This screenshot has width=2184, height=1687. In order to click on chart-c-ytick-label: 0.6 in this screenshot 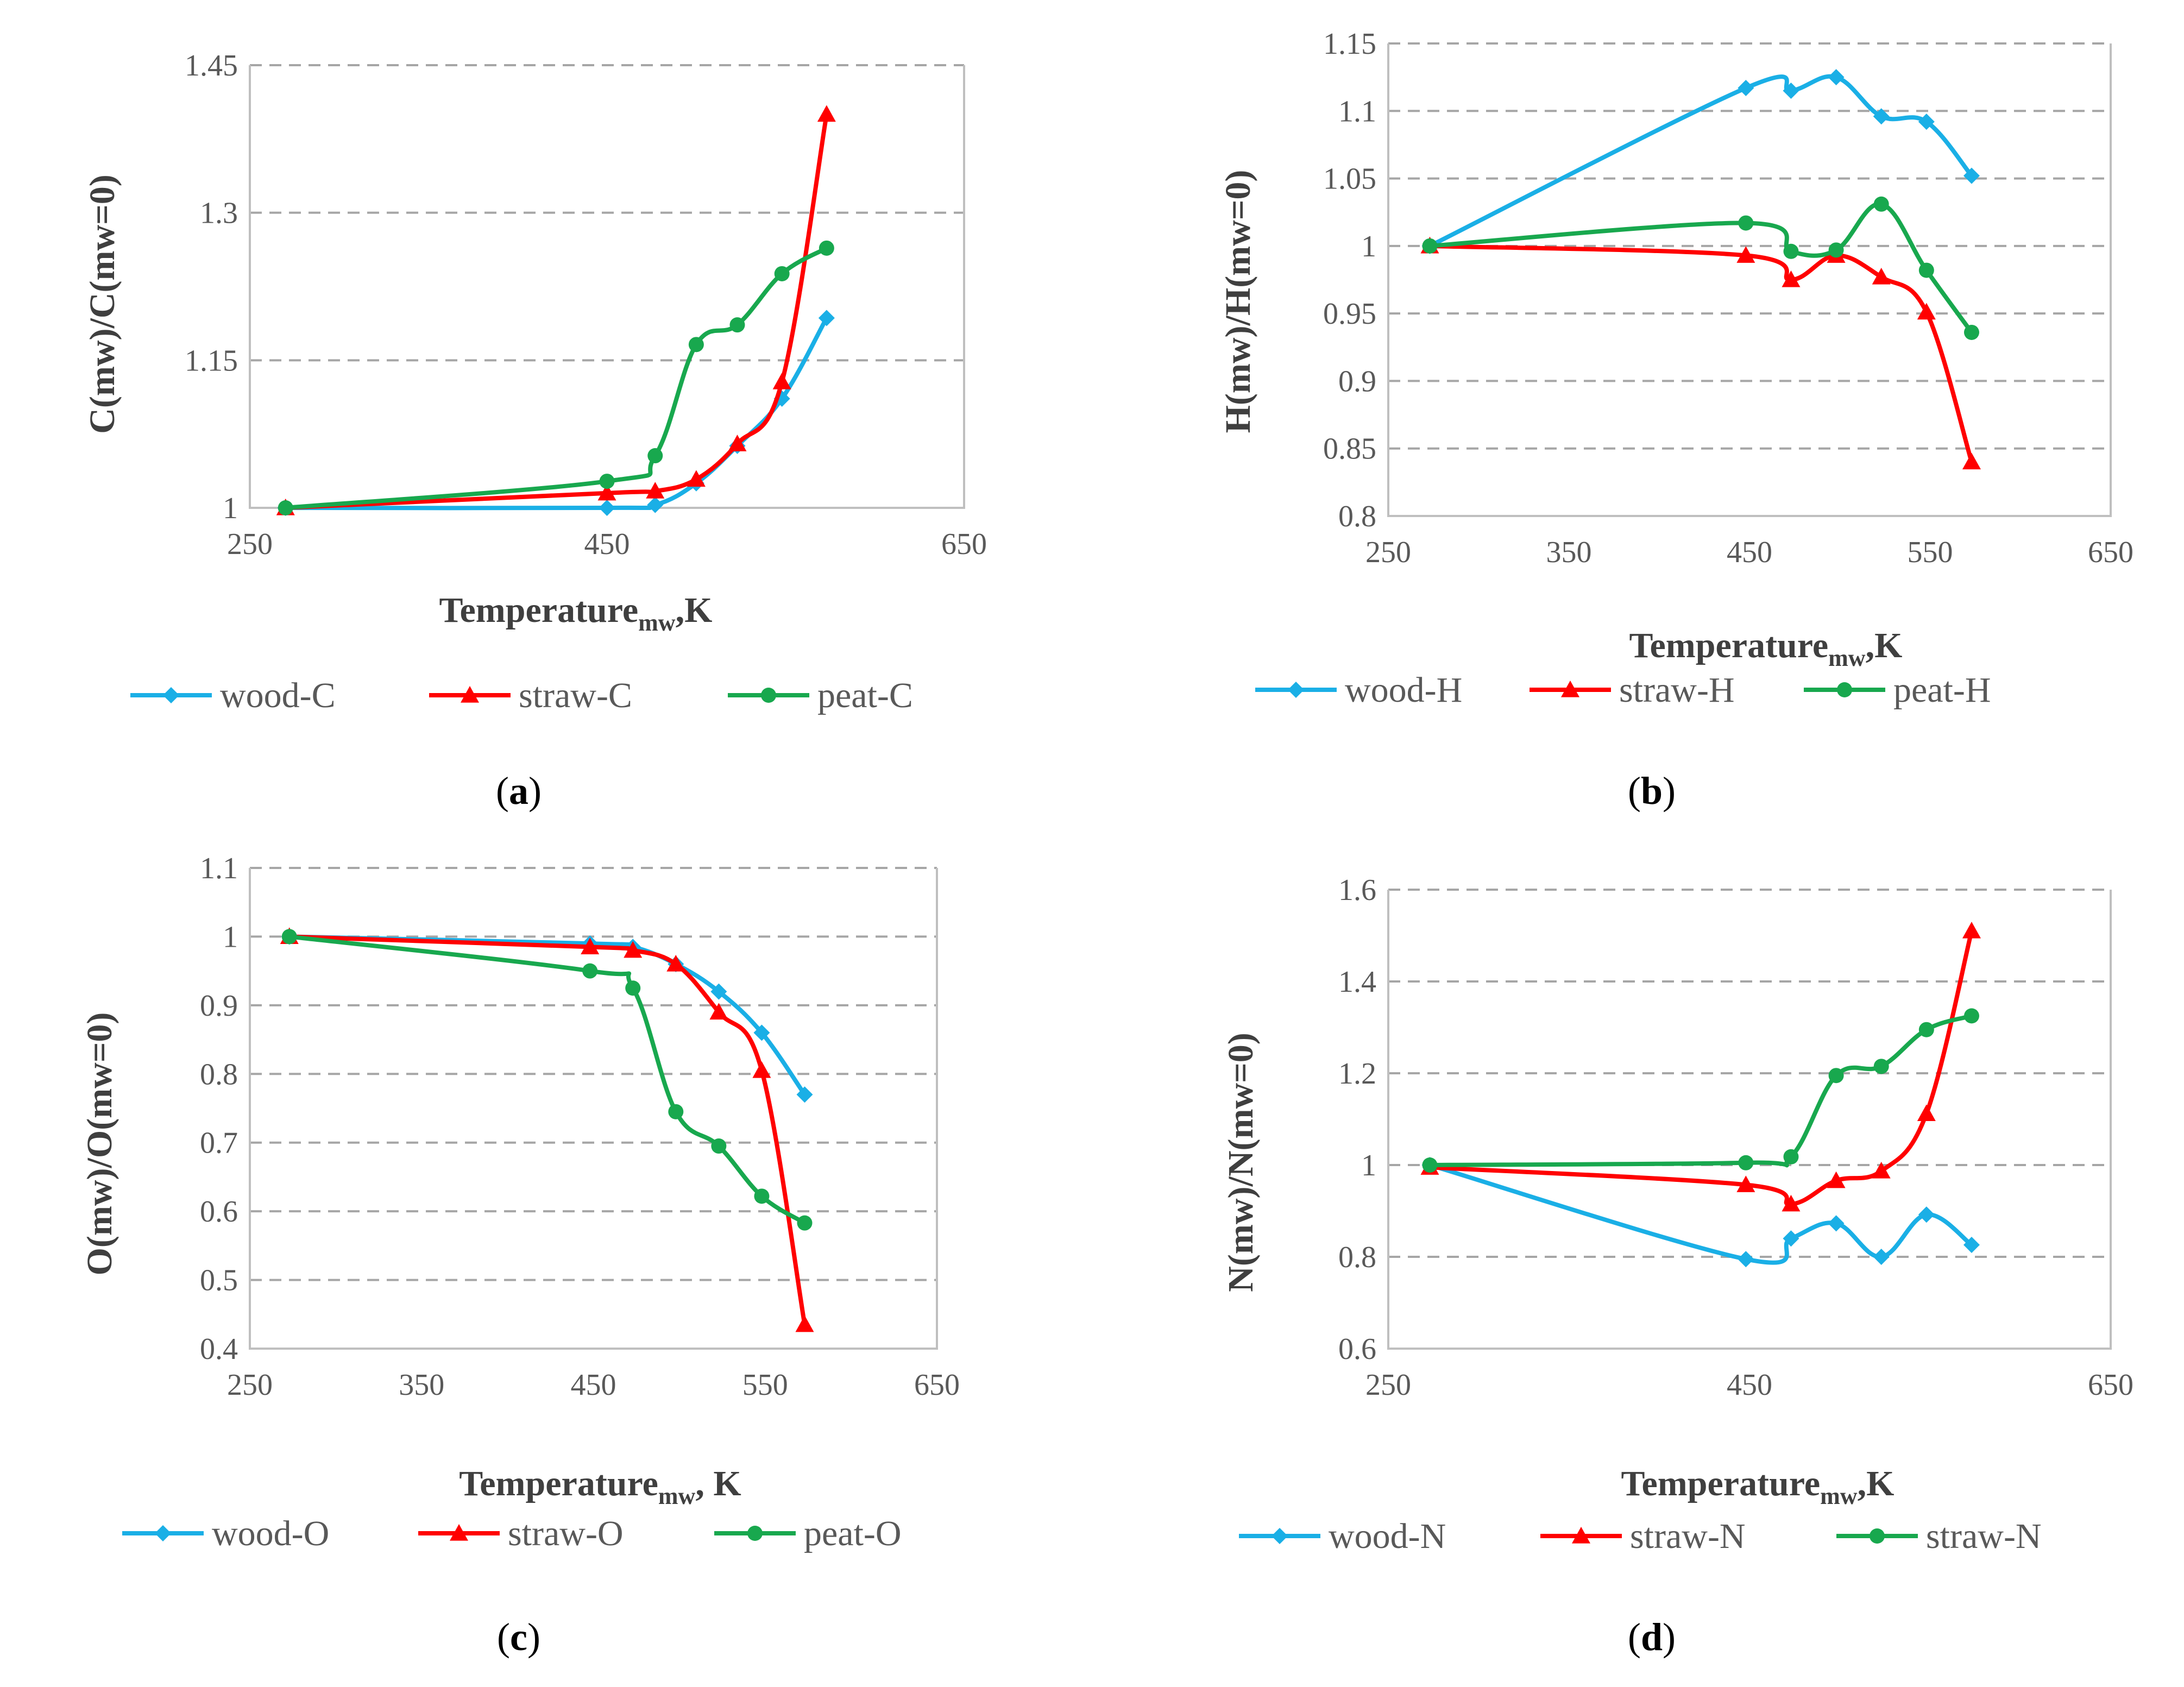, I will do `click(219, 1212)`.